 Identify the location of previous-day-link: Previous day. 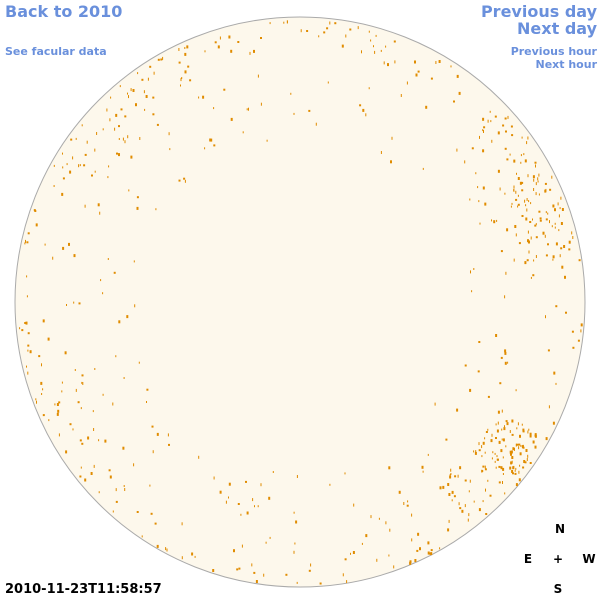
(538, 11).